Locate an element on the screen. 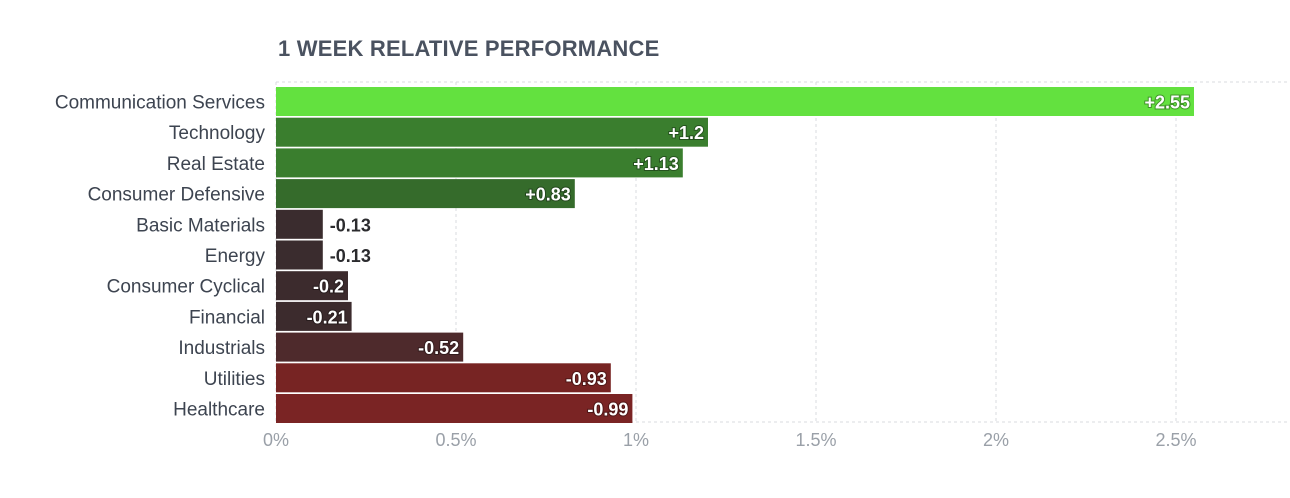 Image resolution: width=1290 pixels, height=498 pixels. value-label: -0.93 is located at coordinates (586, 379).